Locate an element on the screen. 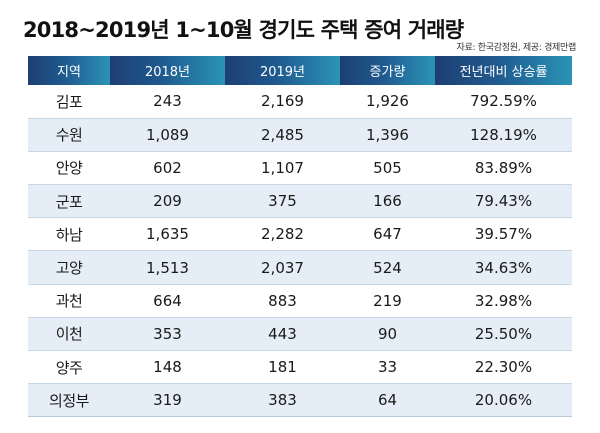 The image size is (600, 433). cell-2018: 1,513 is located at coordinates (167, 267).